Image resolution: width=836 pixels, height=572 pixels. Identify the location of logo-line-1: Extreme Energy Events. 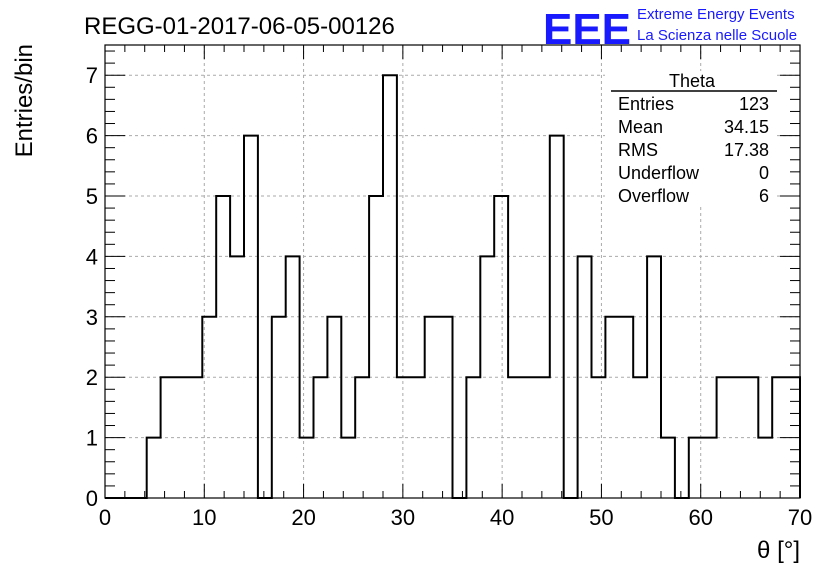
(716, 14).